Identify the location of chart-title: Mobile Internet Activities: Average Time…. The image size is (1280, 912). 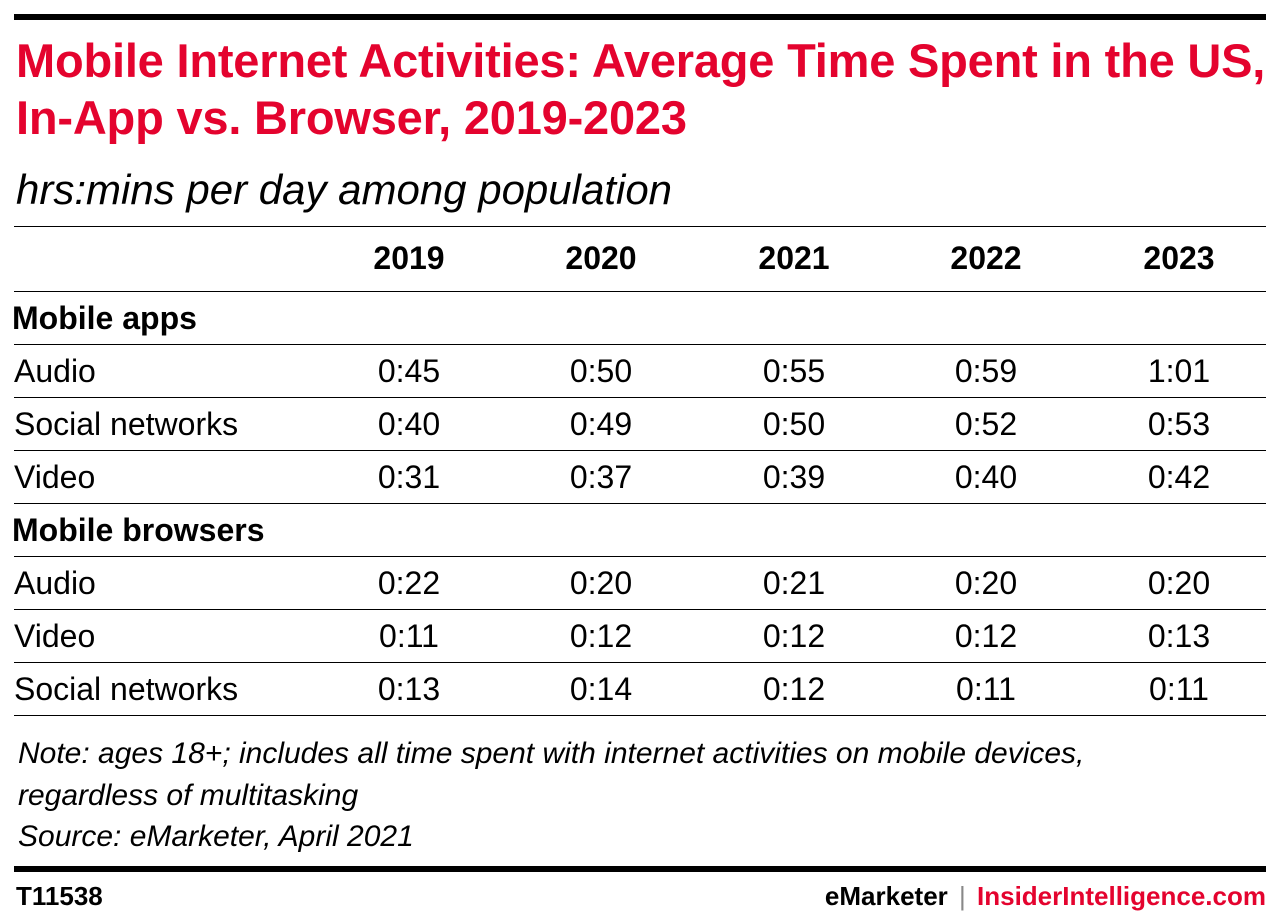
(641, 89).